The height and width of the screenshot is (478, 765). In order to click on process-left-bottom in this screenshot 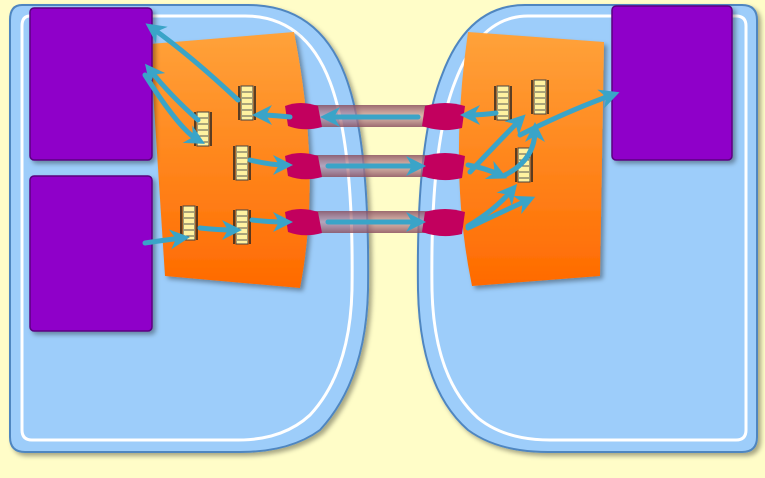, I will do `click(91, 253)`.